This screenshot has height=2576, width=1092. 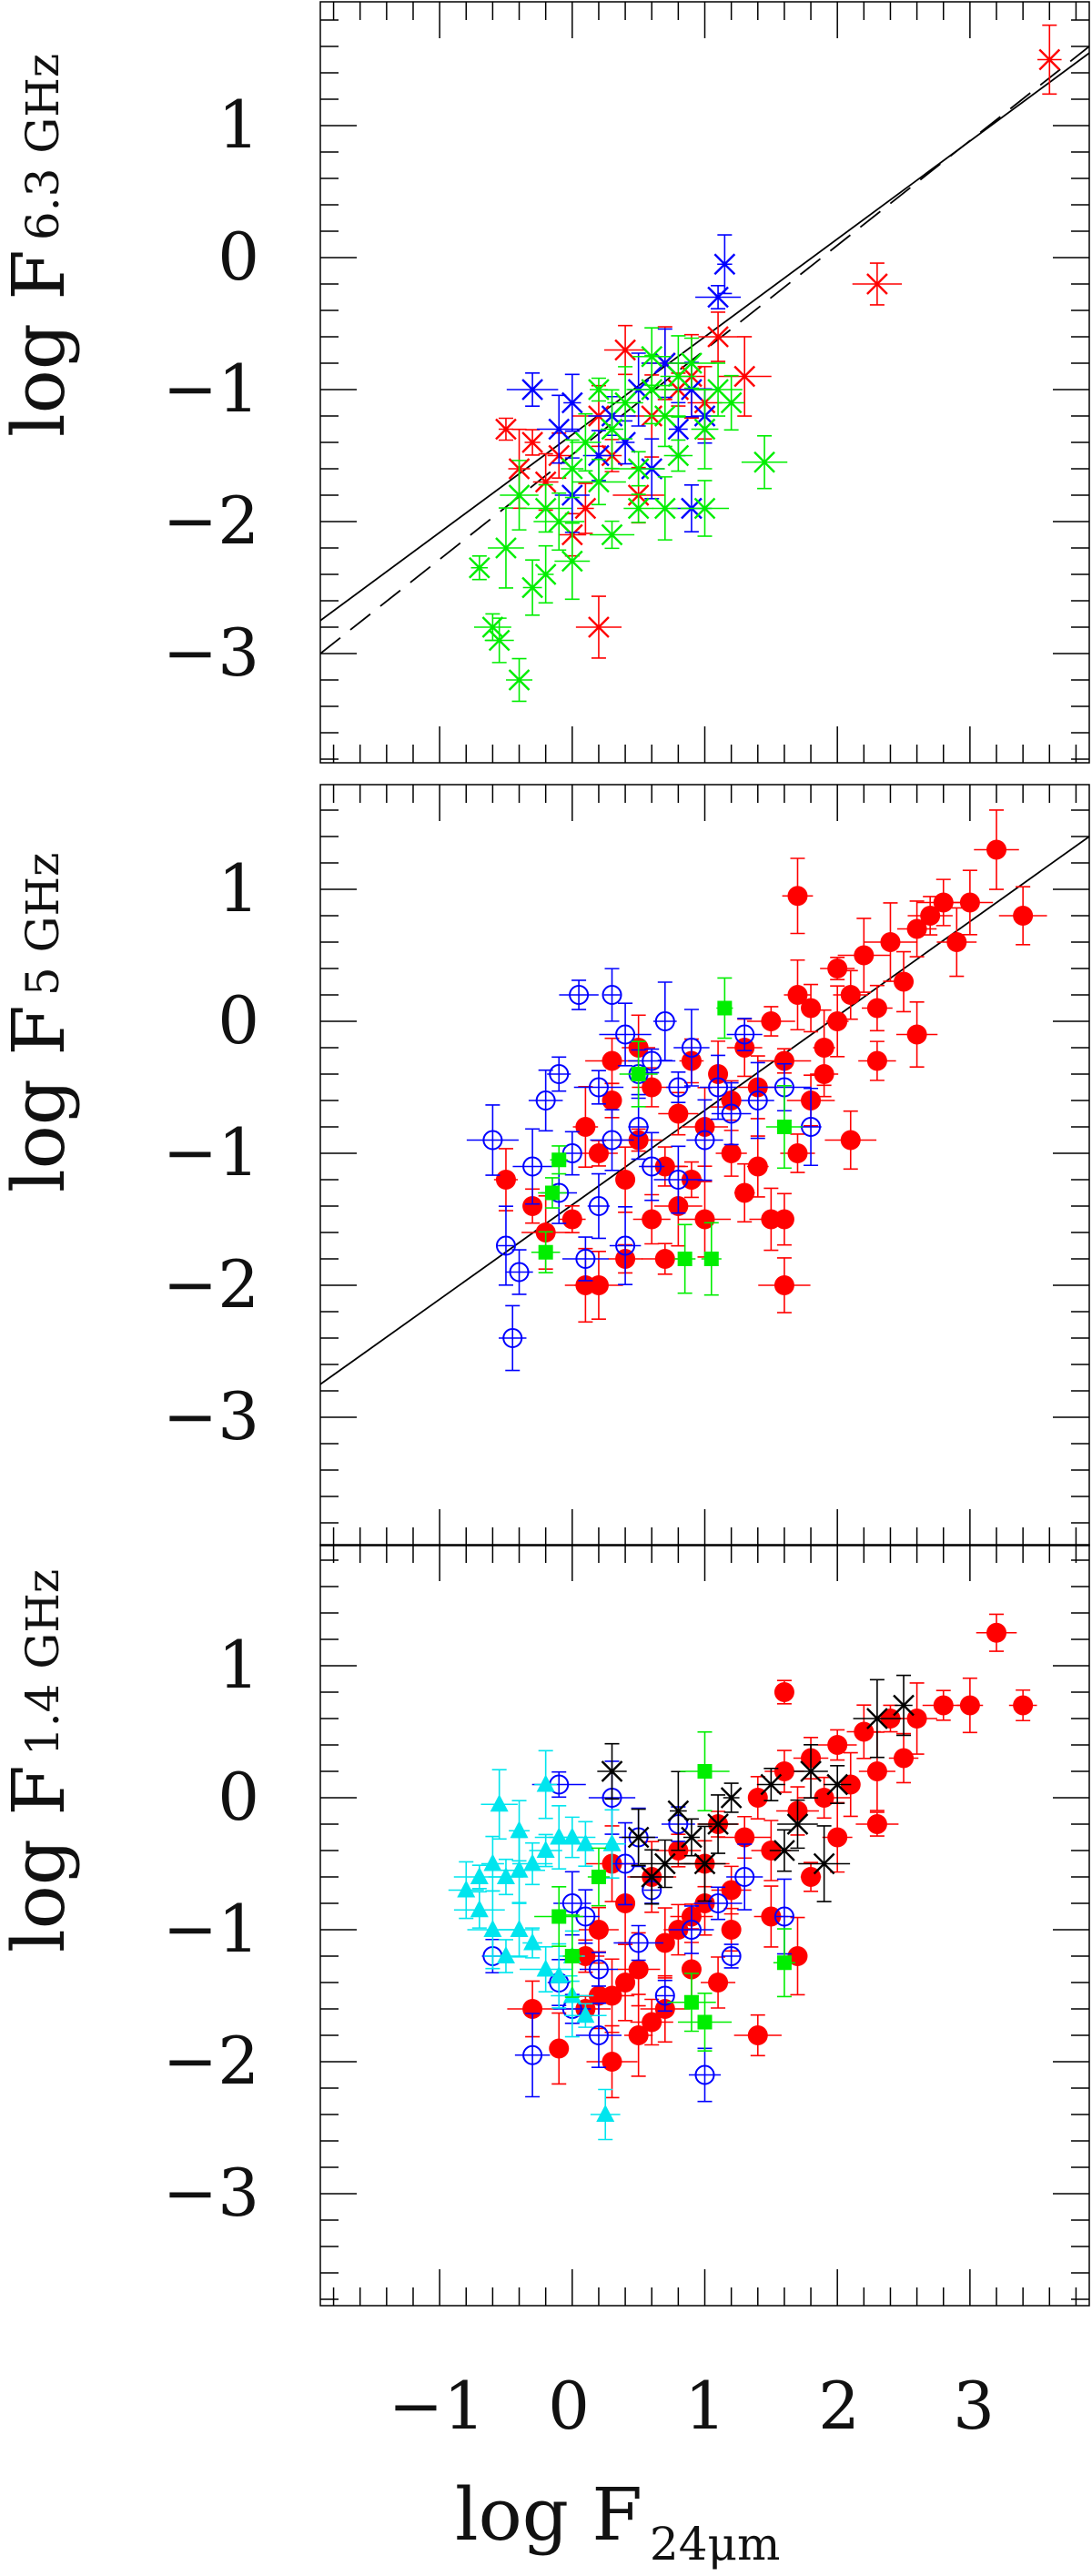 I want to click on y-axis-title-top: log F6.3 GHz, so click(x=41, y=246).